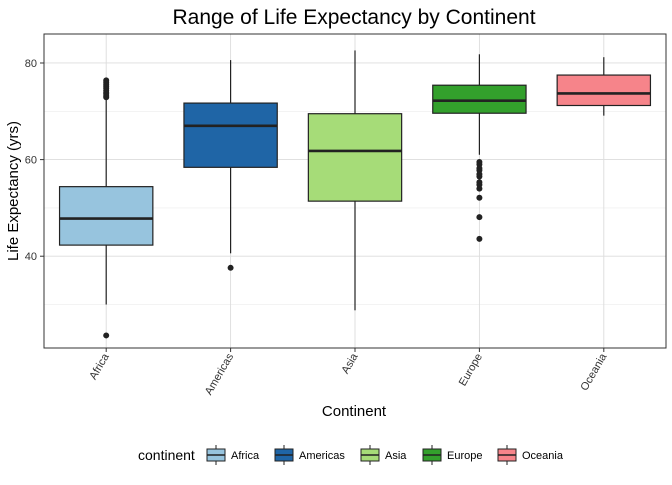 The width and height of the screenshot is (672, 485). I want to click on legend-label: Africa, so click(245, 456).